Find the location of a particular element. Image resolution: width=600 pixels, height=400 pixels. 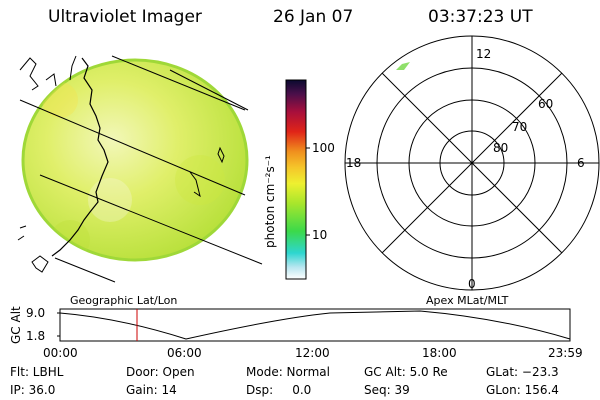

status-door: Door: Open is located at coordinates (160, 372).